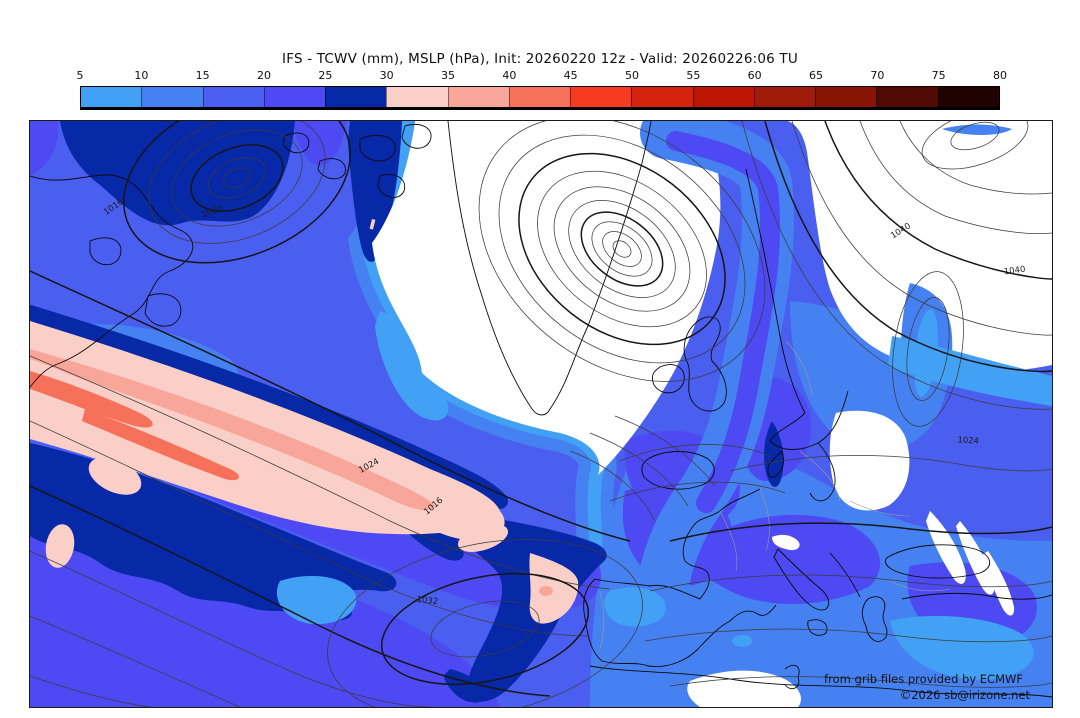 The width and height of the screenshot is (1080, 718). Describe the element at coordinates (632, 75) in the screenshot. I see `colorbar-tick: 50` at that location.